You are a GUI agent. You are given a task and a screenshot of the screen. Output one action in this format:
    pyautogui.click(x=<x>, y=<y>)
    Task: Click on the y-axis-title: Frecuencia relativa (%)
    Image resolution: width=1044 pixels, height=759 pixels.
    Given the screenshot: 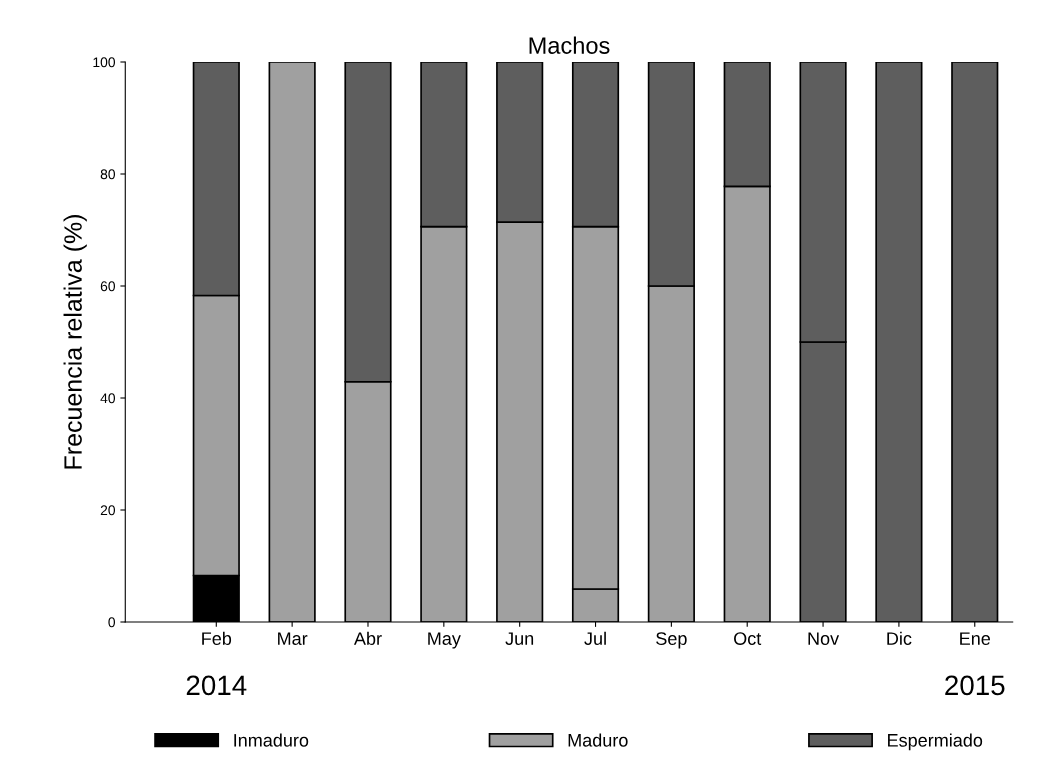 What is the action you would take?
    pyautogui.click(x=75, y=342)
    